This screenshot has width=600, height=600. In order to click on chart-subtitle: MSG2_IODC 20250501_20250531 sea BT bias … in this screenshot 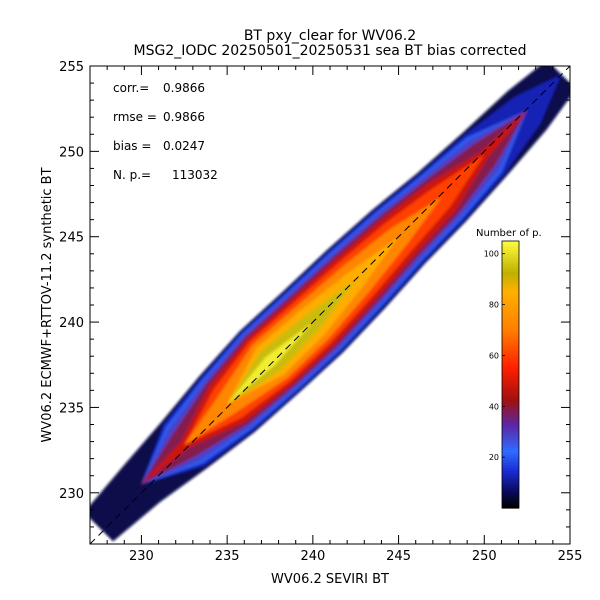, I will do `click(329, 51)`.